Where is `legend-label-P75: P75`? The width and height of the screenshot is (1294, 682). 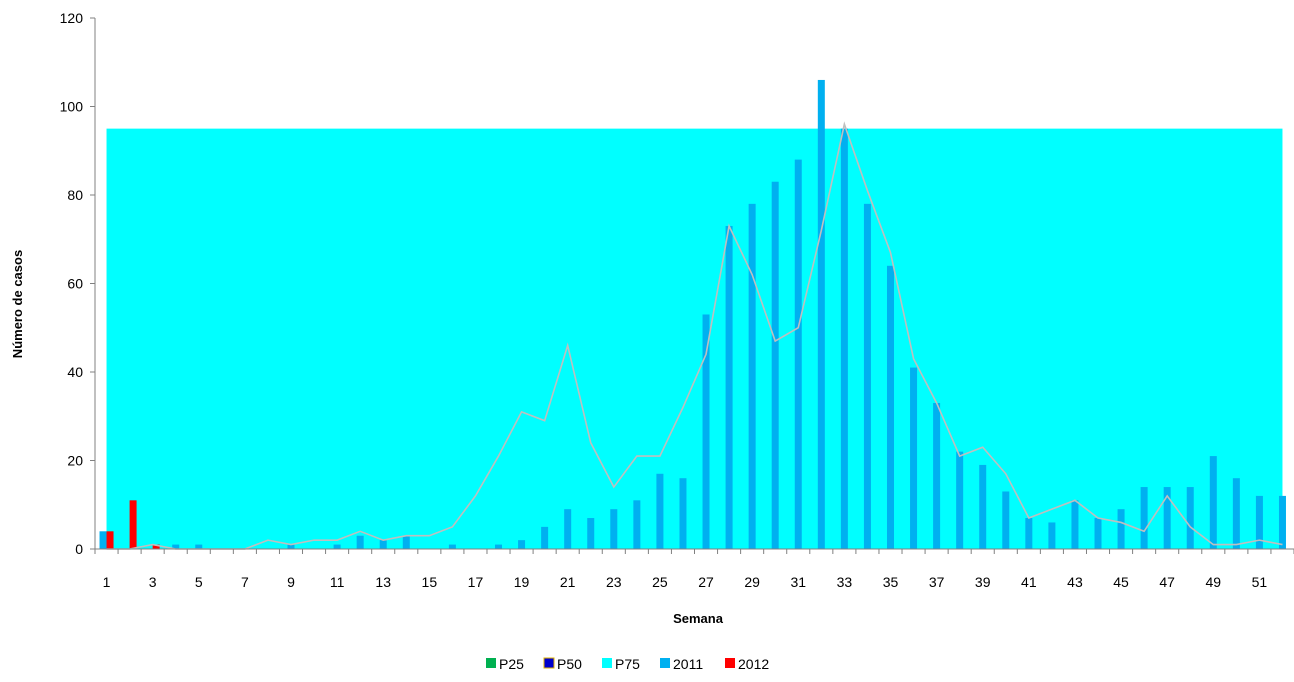 legend-label-P75: P75 is located at coordinates (627, 664).